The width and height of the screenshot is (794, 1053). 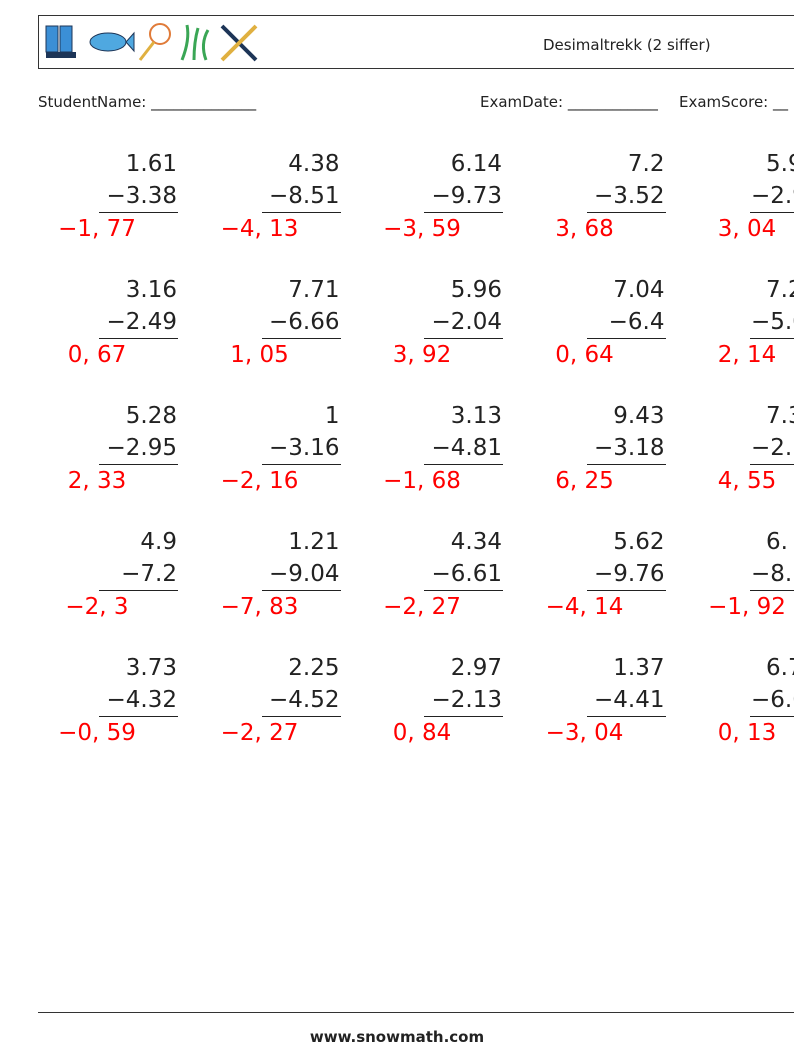 What do you see at coordinates (158, 542) in the screenshot?
I see `minuend: 4.9` at bounding box center [158, 542].